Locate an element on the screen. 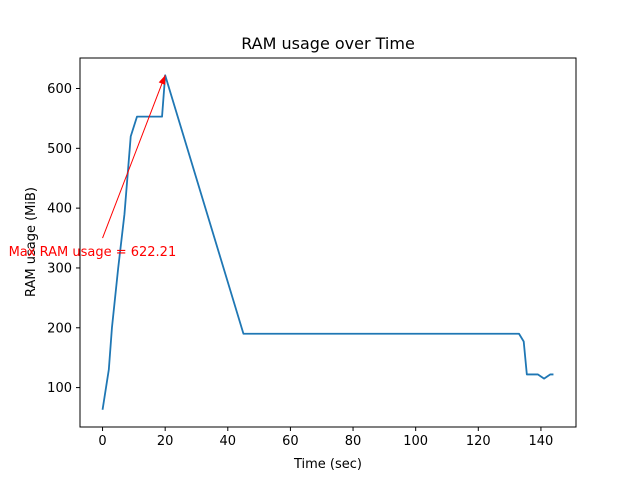 Image resolution: width=640 pixels, height=480 pixels. x-axis-label: Time (sec) is located at coordinates (327, 464).